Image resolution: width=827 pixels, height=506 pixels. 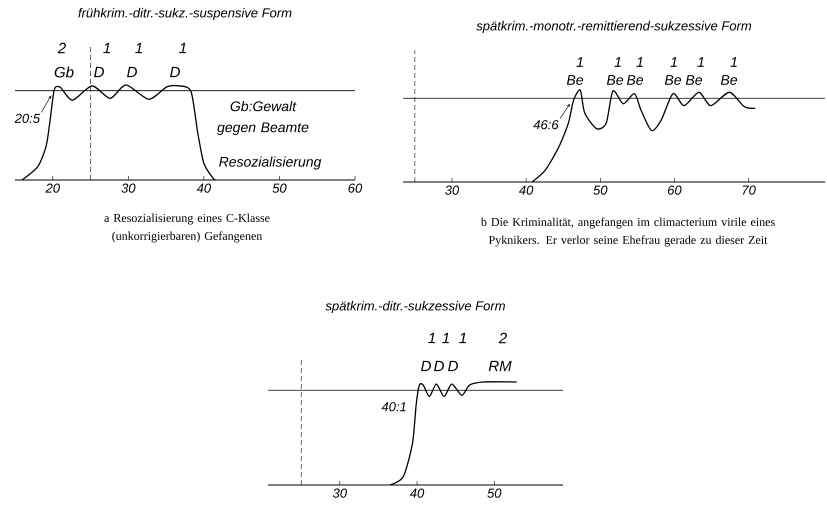 I want to click on text: RM, so click(x=500, y=366).